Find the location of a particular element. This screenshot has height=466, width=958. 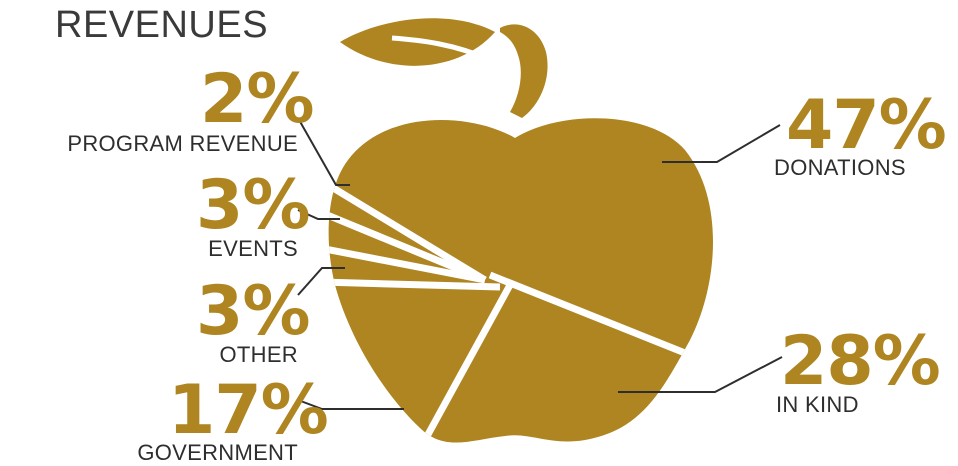

chart-title: REVENUES is located at coordinates (162, 25).